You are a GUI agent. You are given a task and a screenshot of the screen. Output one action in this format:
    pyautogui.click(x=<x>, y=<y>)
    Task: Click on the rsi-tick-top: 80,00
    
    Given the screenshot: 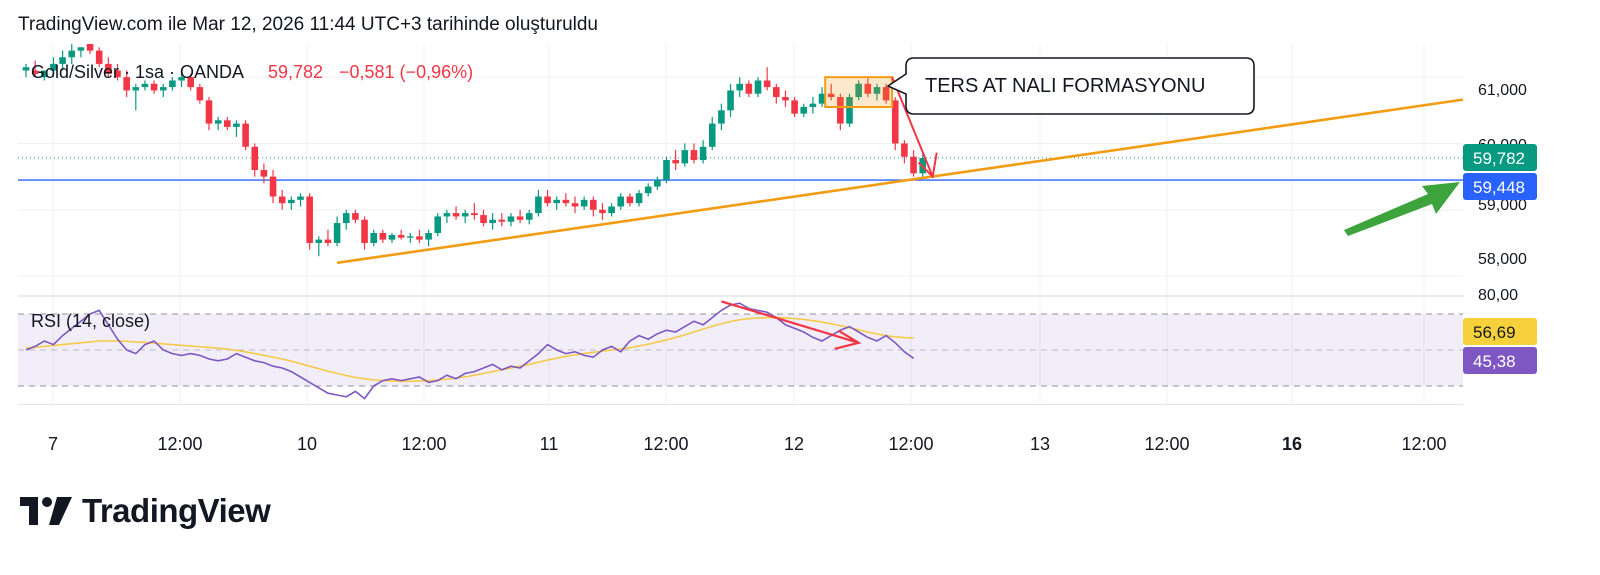 What is the action you would take?
    pyautogui.click(x=1498, y=295)
    